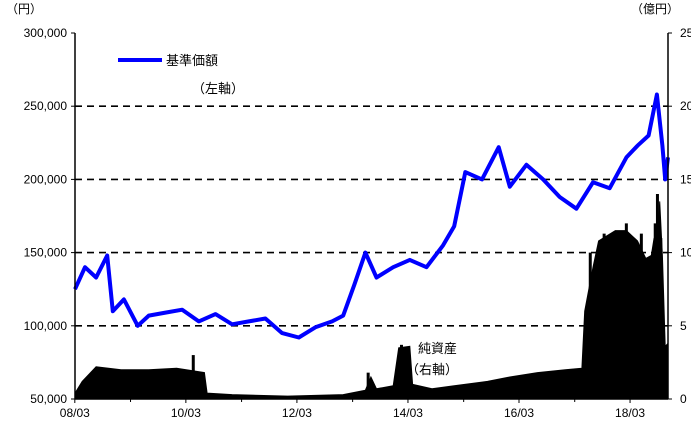 This screenshot has height=444, width=691. What do you see at coordinates (186, 413) in the screenshot?
I see `x-tick-label: 10/03` at bounding box center [186, 413].